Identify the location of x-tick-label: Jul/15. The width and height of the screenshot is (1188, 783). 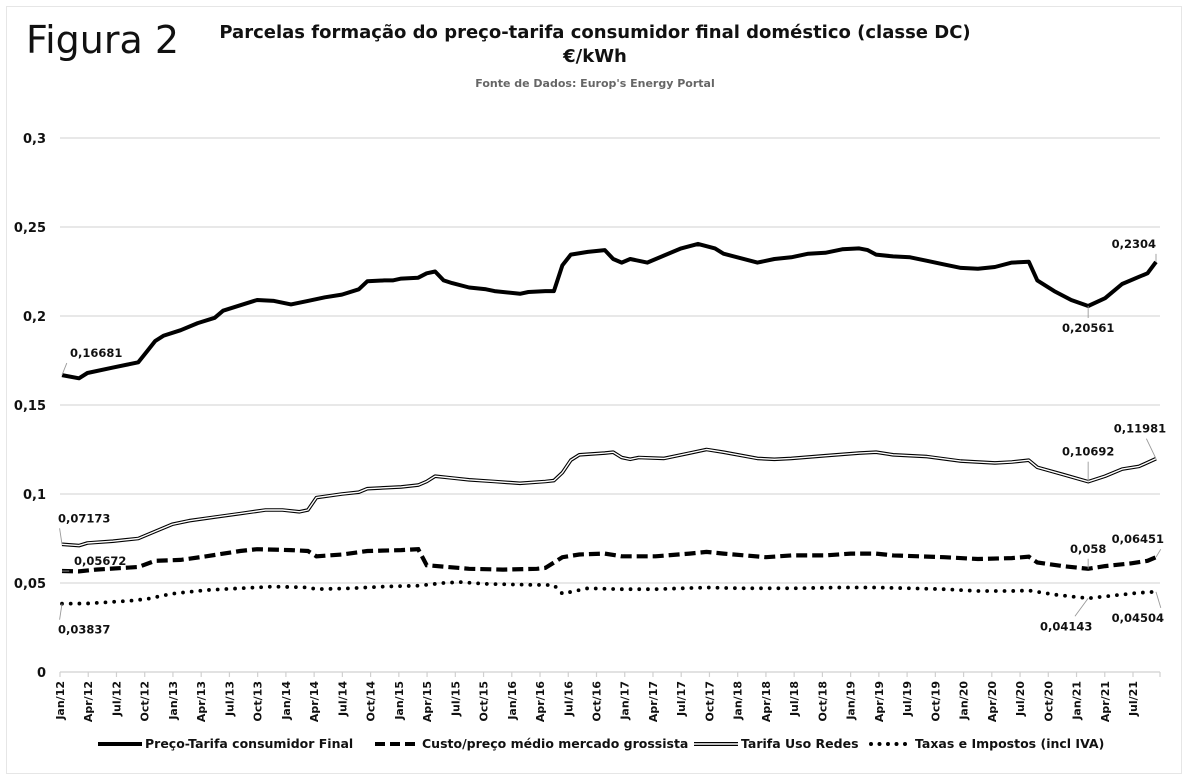
(455, 699).